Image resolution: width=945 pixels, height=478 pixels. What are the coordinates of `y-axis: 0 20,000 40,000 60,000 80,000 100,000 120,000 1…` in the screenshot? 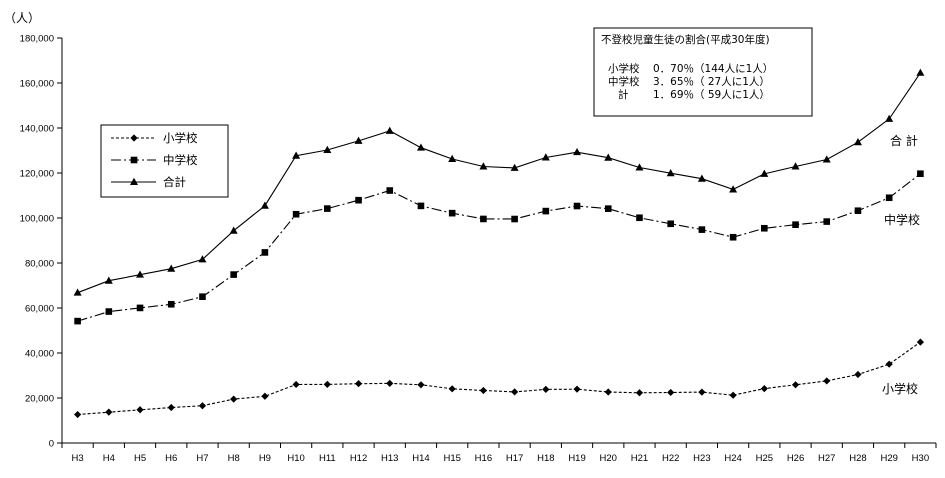 It's located at (41, 242).